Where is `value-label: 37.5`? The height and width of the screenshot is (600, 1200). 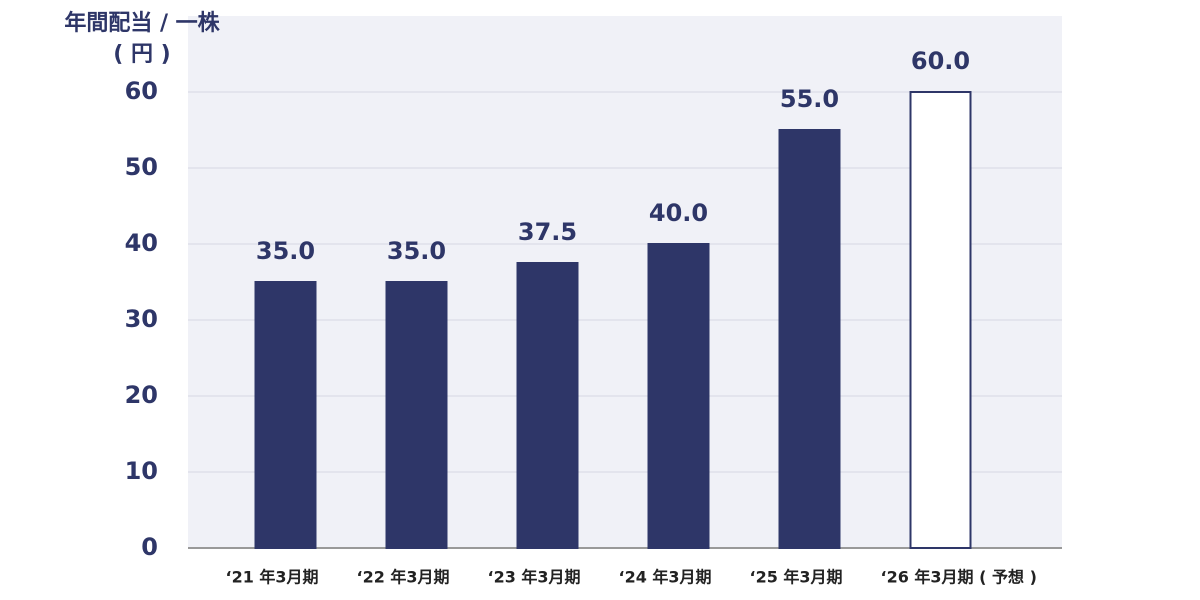
value-label: 37.5 is located at coordinates (547, 232).